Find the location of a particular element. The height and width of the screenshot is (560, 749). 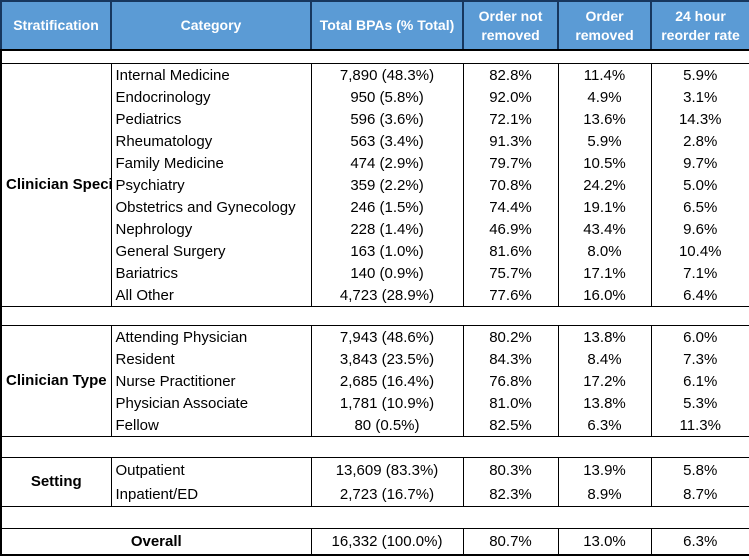

order-not-removed-cell: 79.7% is located at coordinates (510, 163).